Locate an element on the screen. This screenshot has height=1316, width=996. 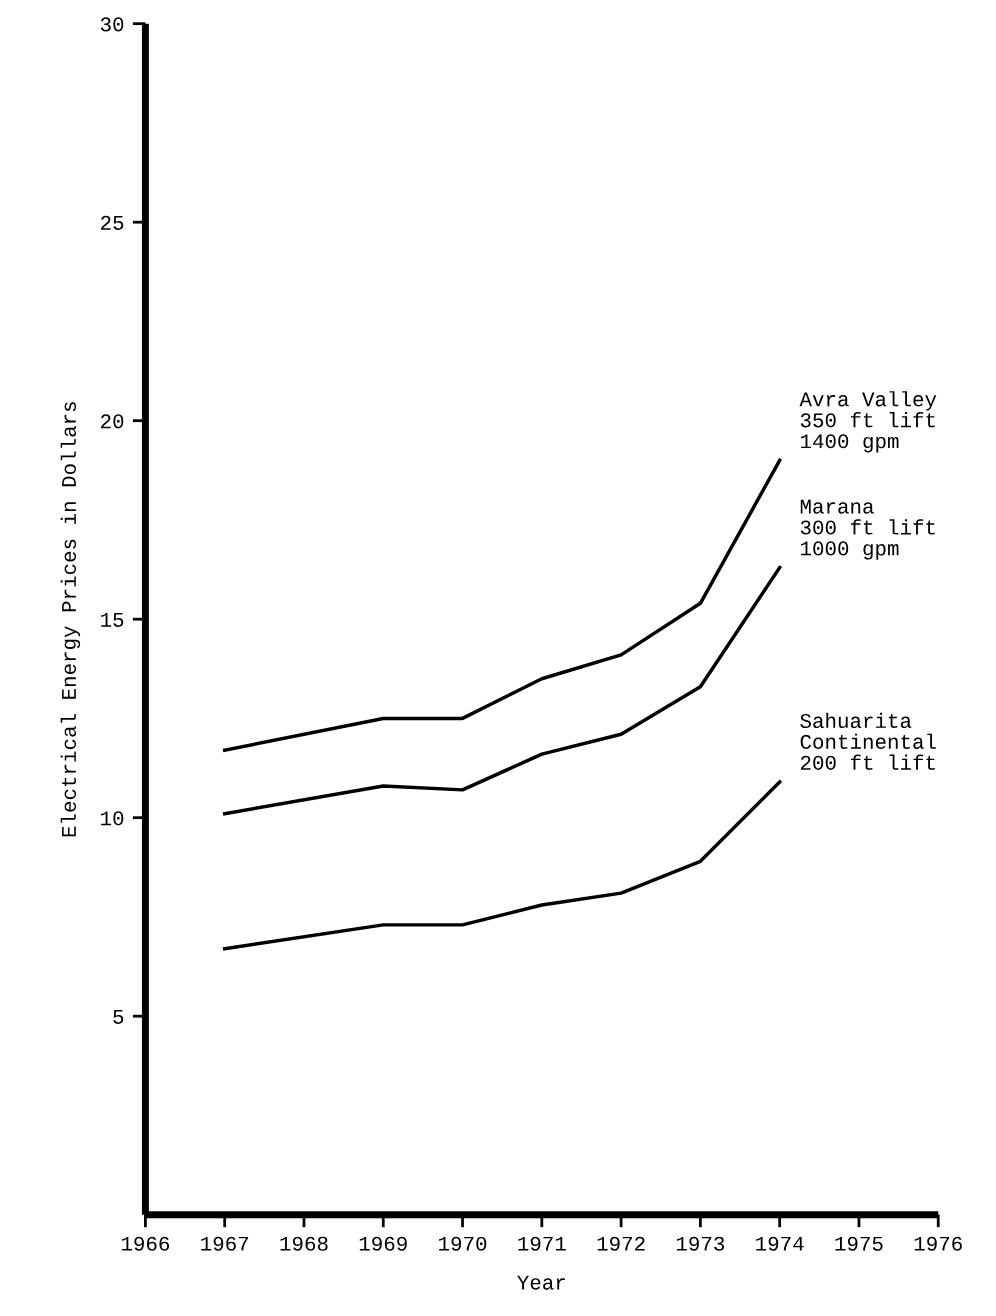
y-tick-label: 15 is located at coordinates (112, 620).